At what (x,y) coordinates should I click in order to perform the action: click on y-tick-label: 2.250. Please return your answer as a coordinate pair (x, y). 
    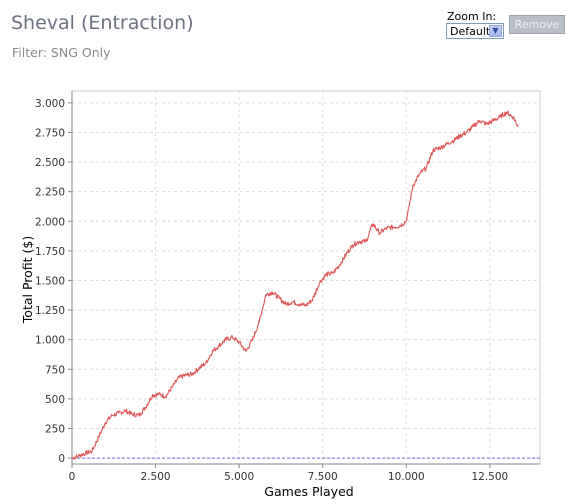
    Looking at the image, I should click on (50, 193).